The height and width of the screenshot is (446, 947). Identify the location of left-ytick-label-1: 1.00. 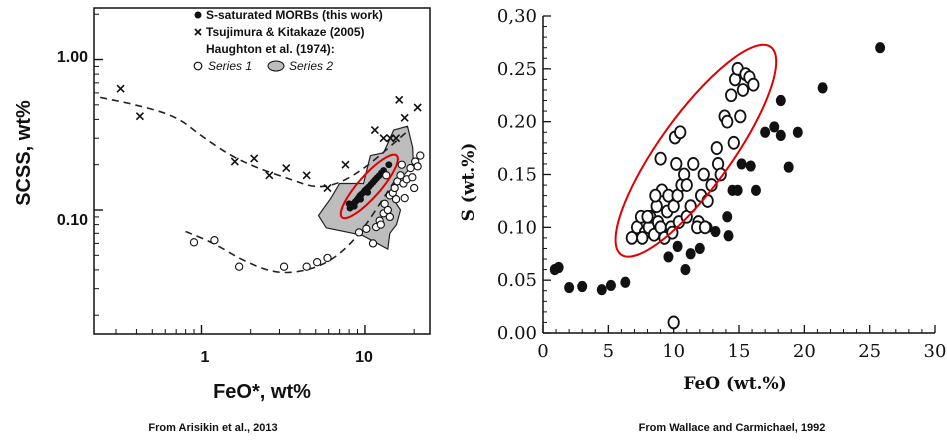
(72, 57).